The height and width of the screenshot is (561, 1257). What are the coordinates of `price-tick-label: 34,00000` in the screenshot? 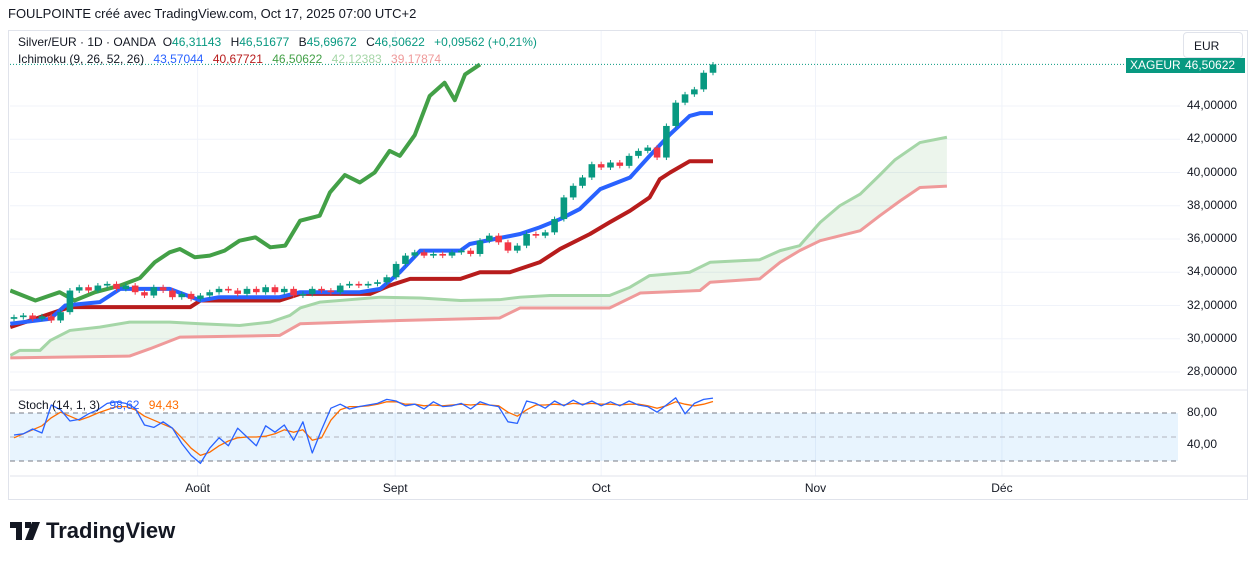 It's located at (1212, 271).